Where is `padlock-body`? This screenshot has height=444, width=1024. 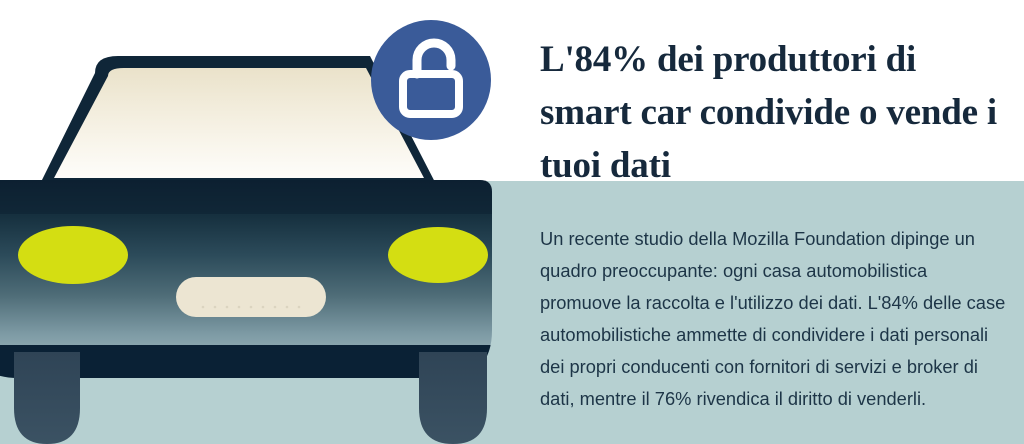
padlock-body is located at coordinates (431, 94).